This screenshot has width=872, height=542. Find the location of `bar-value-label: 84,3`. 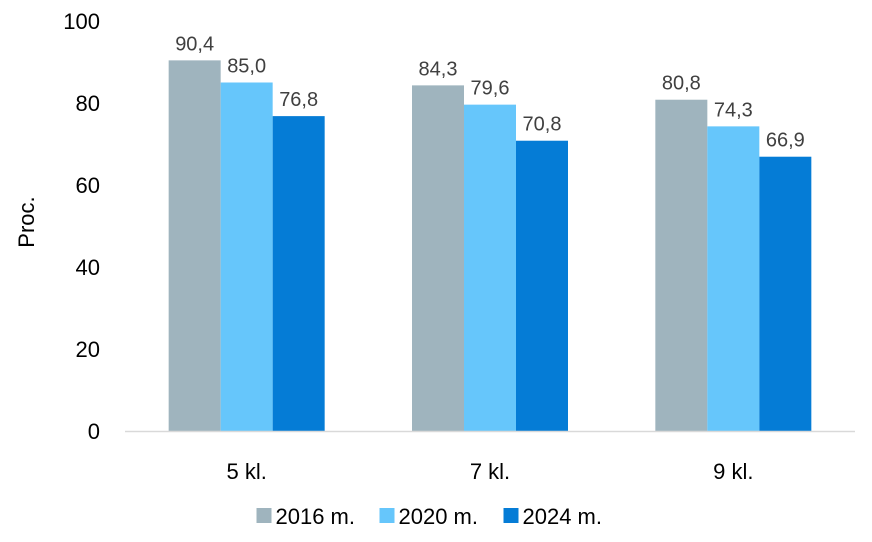

bar-value-label: 84,3 is located at coordinates (438, 69).